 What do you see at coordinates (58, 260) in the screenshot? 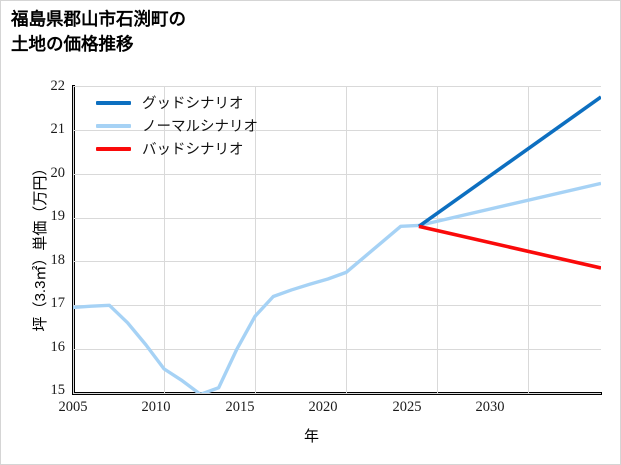
I see `y-tick-label: 18` at bounding box center [58, 260].